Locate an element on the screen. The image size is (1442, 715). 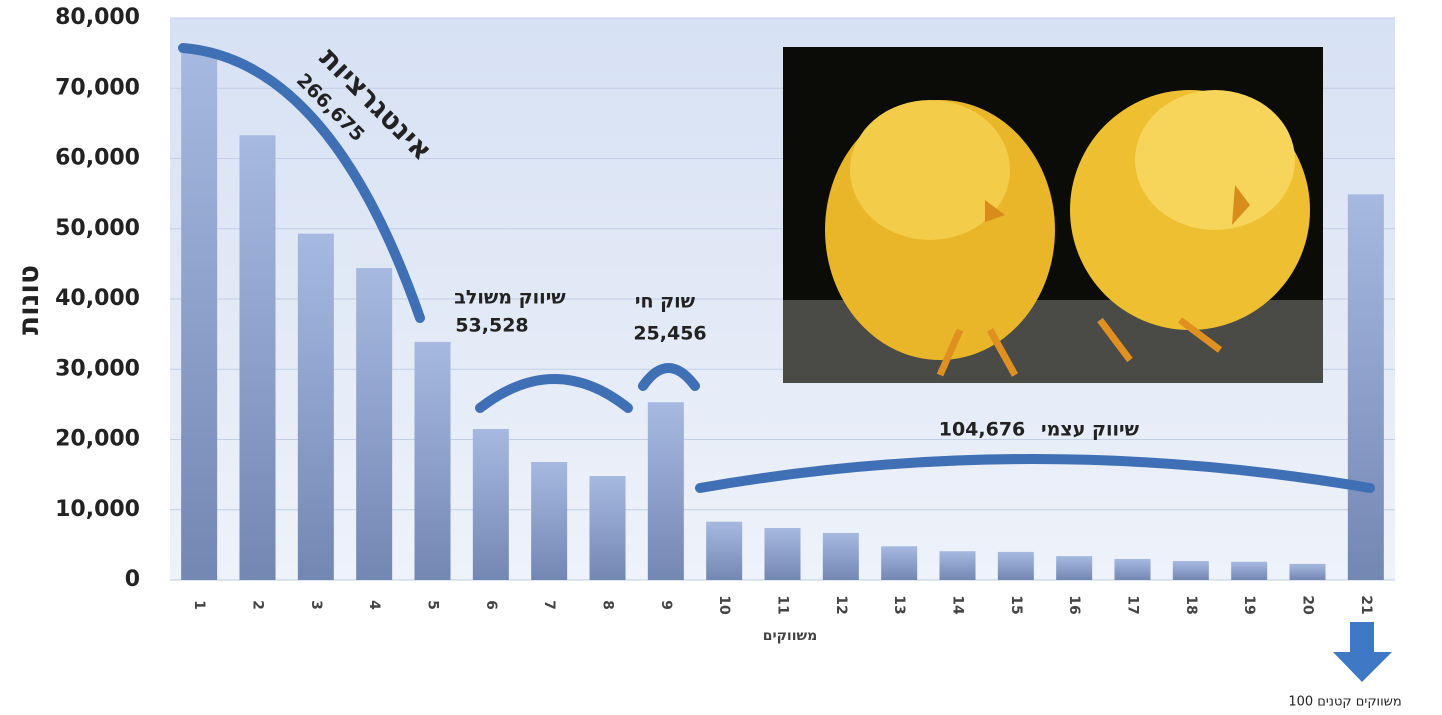
x-axis-label: משווקים is located at coordinates (790, 636).